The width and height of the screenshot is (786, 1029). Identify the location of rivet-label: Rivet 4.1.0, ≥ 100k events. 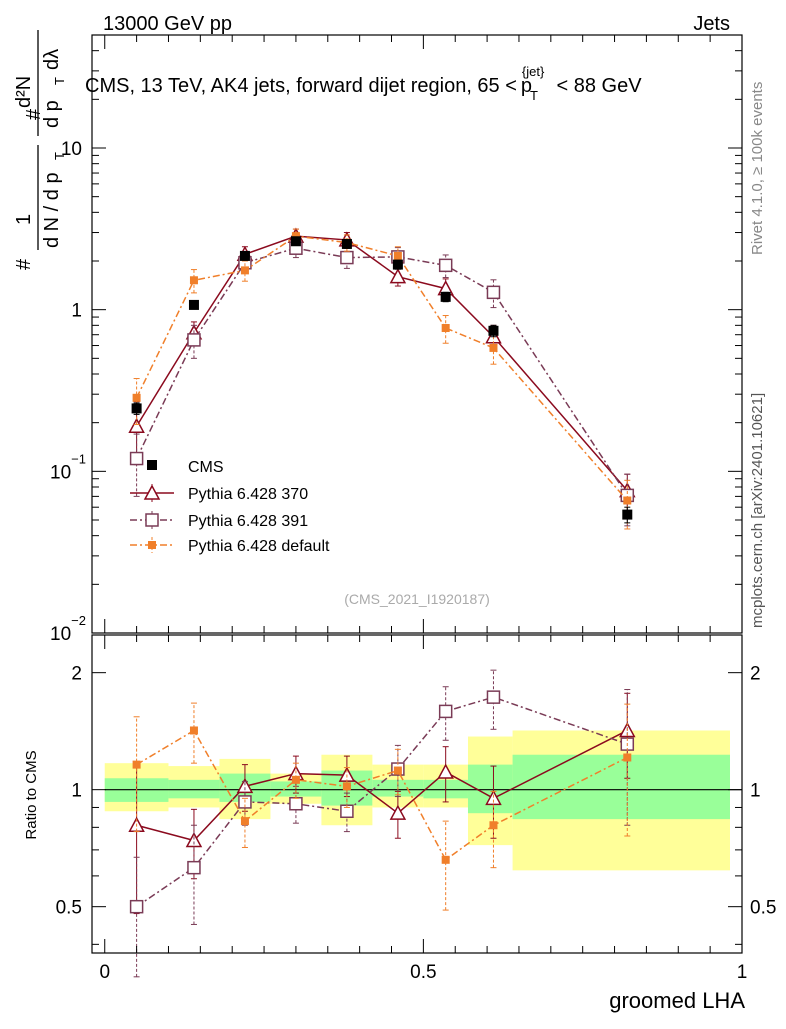
(757, 168).